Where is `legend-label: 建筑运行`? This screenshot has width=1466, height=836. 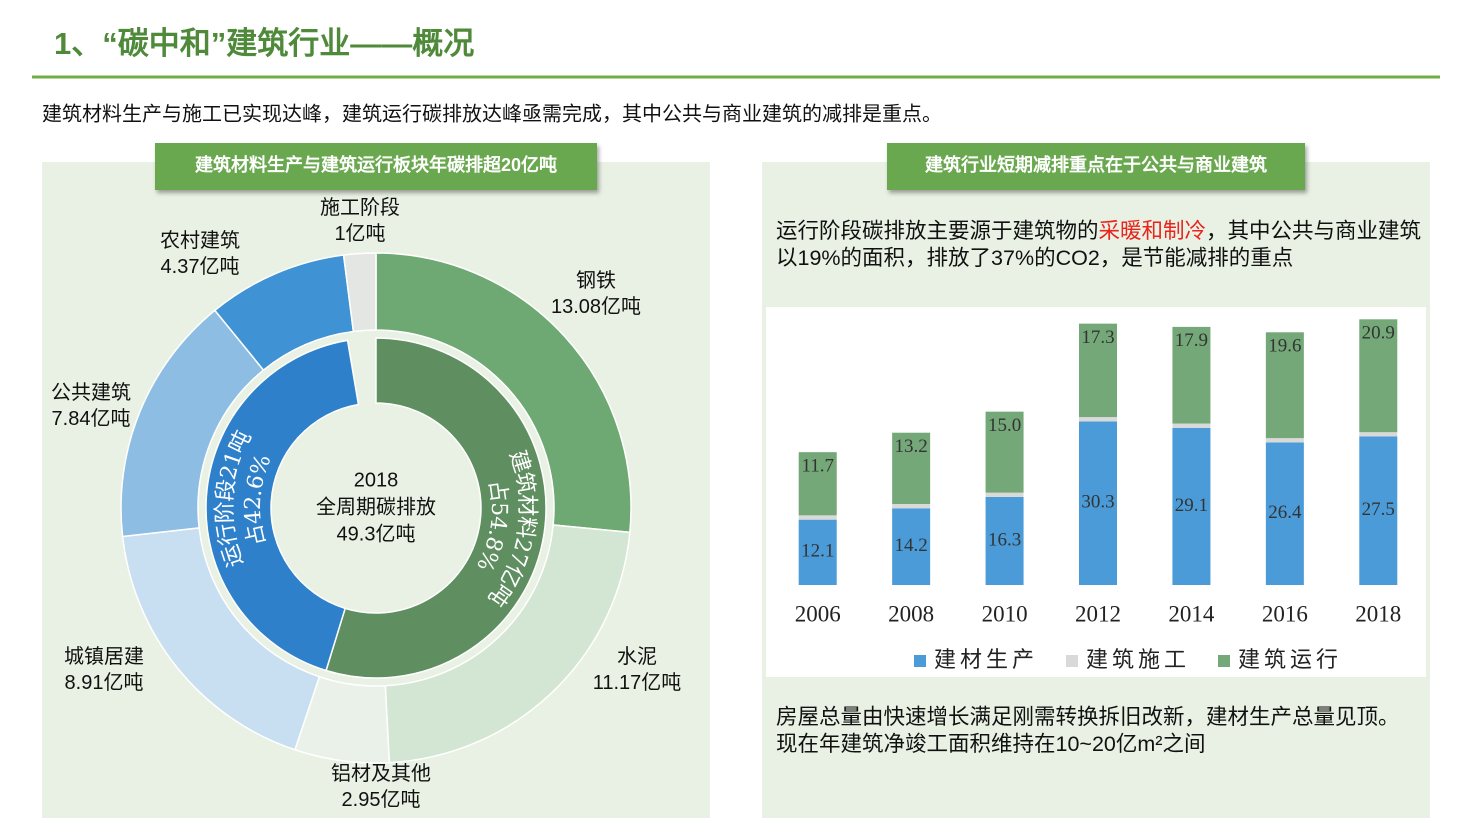
legend-label: 建筑运行 is located at coordinates (1290, 659).